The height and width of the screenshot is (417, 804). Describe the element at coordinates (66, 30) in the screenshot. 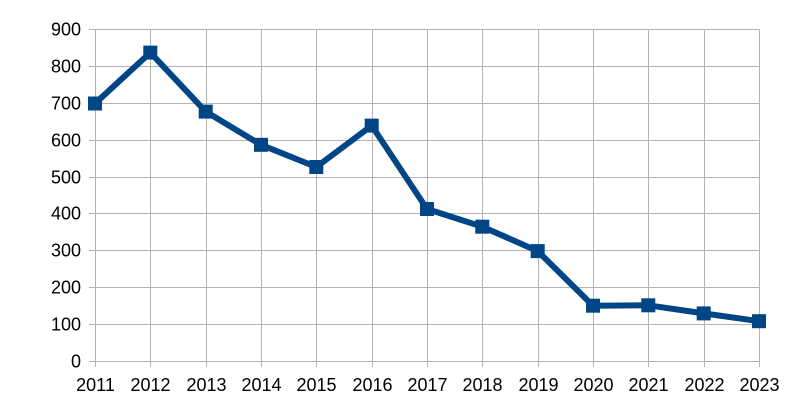

I see `y-tick-label: 900` at that location.